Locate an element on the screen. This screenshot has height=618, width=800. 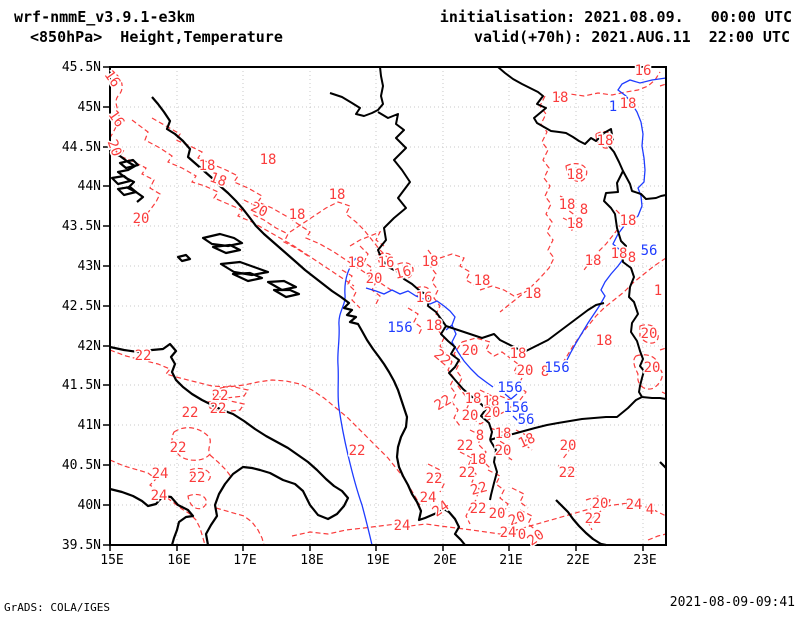
lon-tick-label: 23E is located at coordinates (644, 560).